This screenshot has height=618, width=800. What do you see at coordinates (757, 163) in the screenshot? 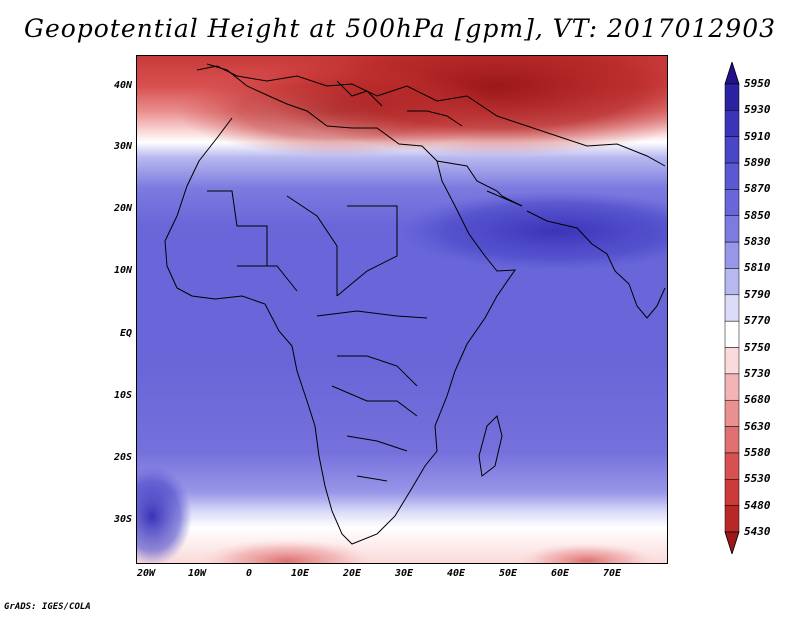
I see `colorbar-level-label: 5890` at bounding box center [757, 163].